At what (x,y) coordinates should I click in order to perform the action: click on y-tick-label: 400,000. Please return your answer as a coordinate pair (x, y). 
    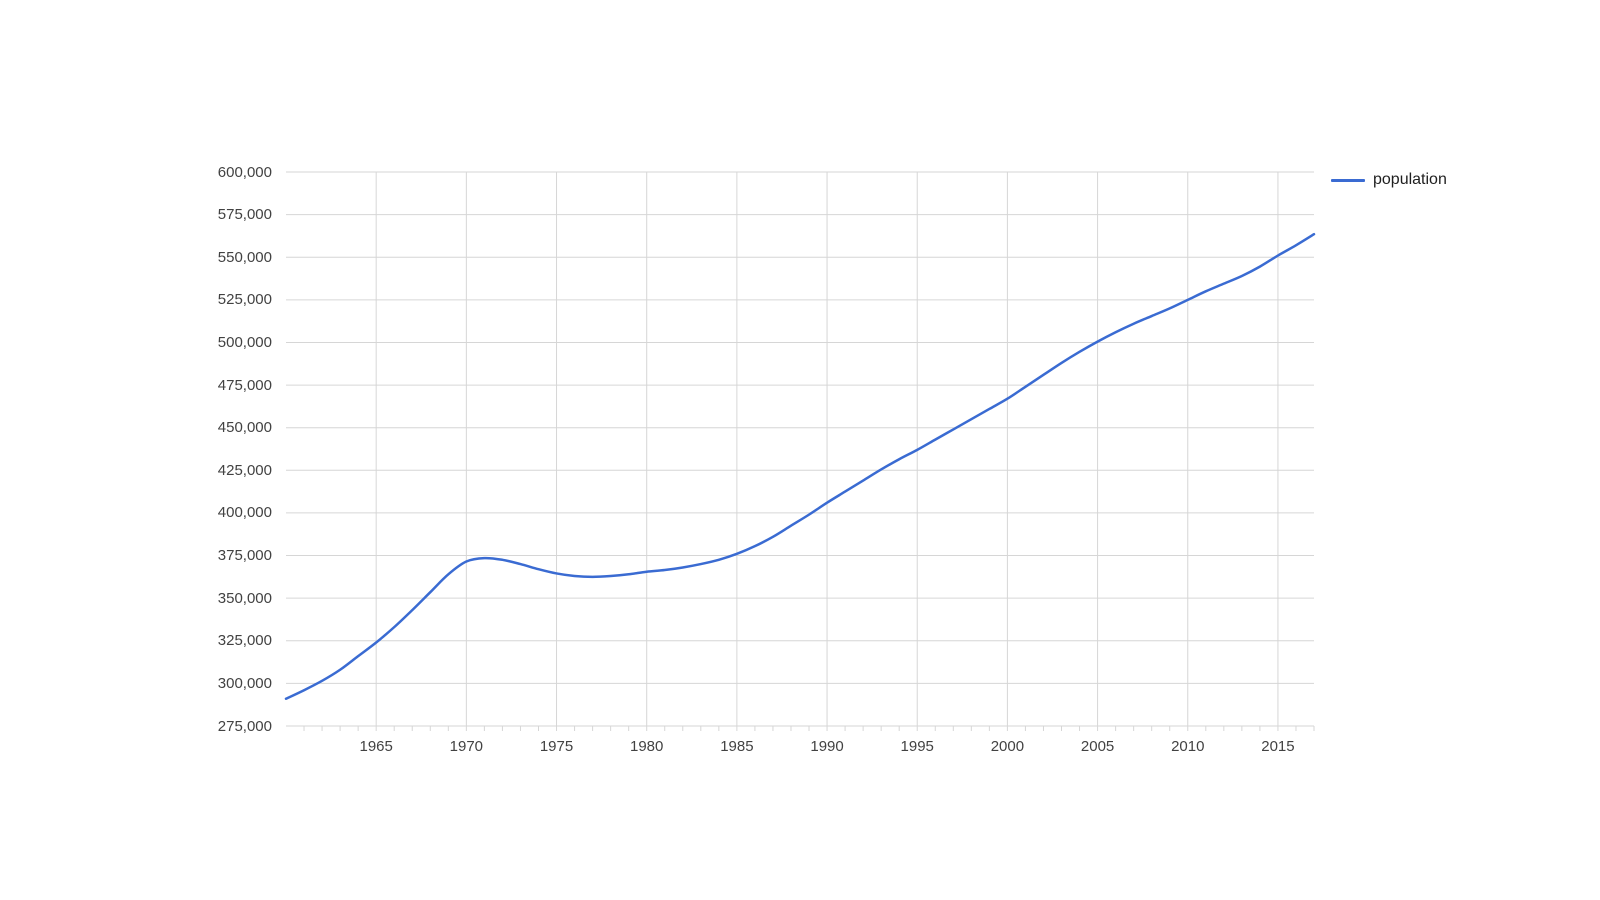
    Looking at the image, I should click on (244, 513).